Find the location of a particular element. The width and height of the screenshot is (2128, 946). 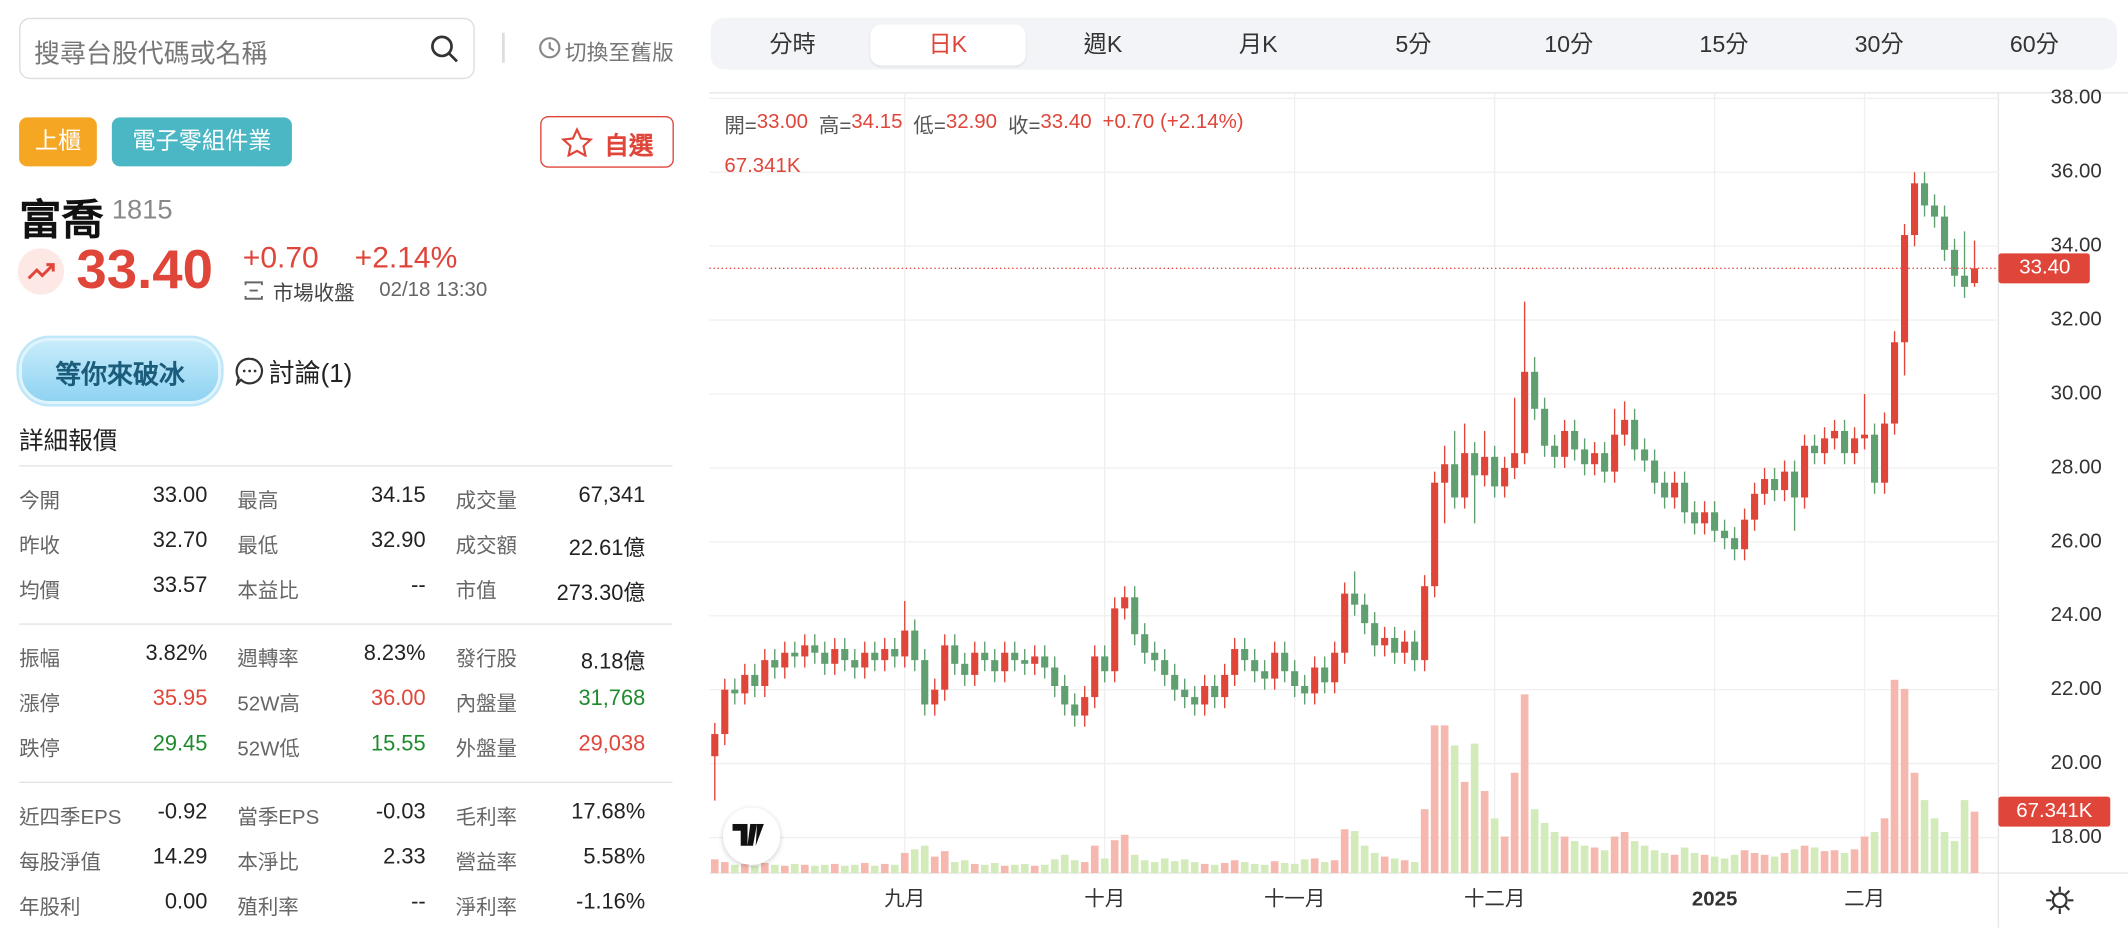

ice-badge: 等你來破冰 is located at coordinates (120, 371).